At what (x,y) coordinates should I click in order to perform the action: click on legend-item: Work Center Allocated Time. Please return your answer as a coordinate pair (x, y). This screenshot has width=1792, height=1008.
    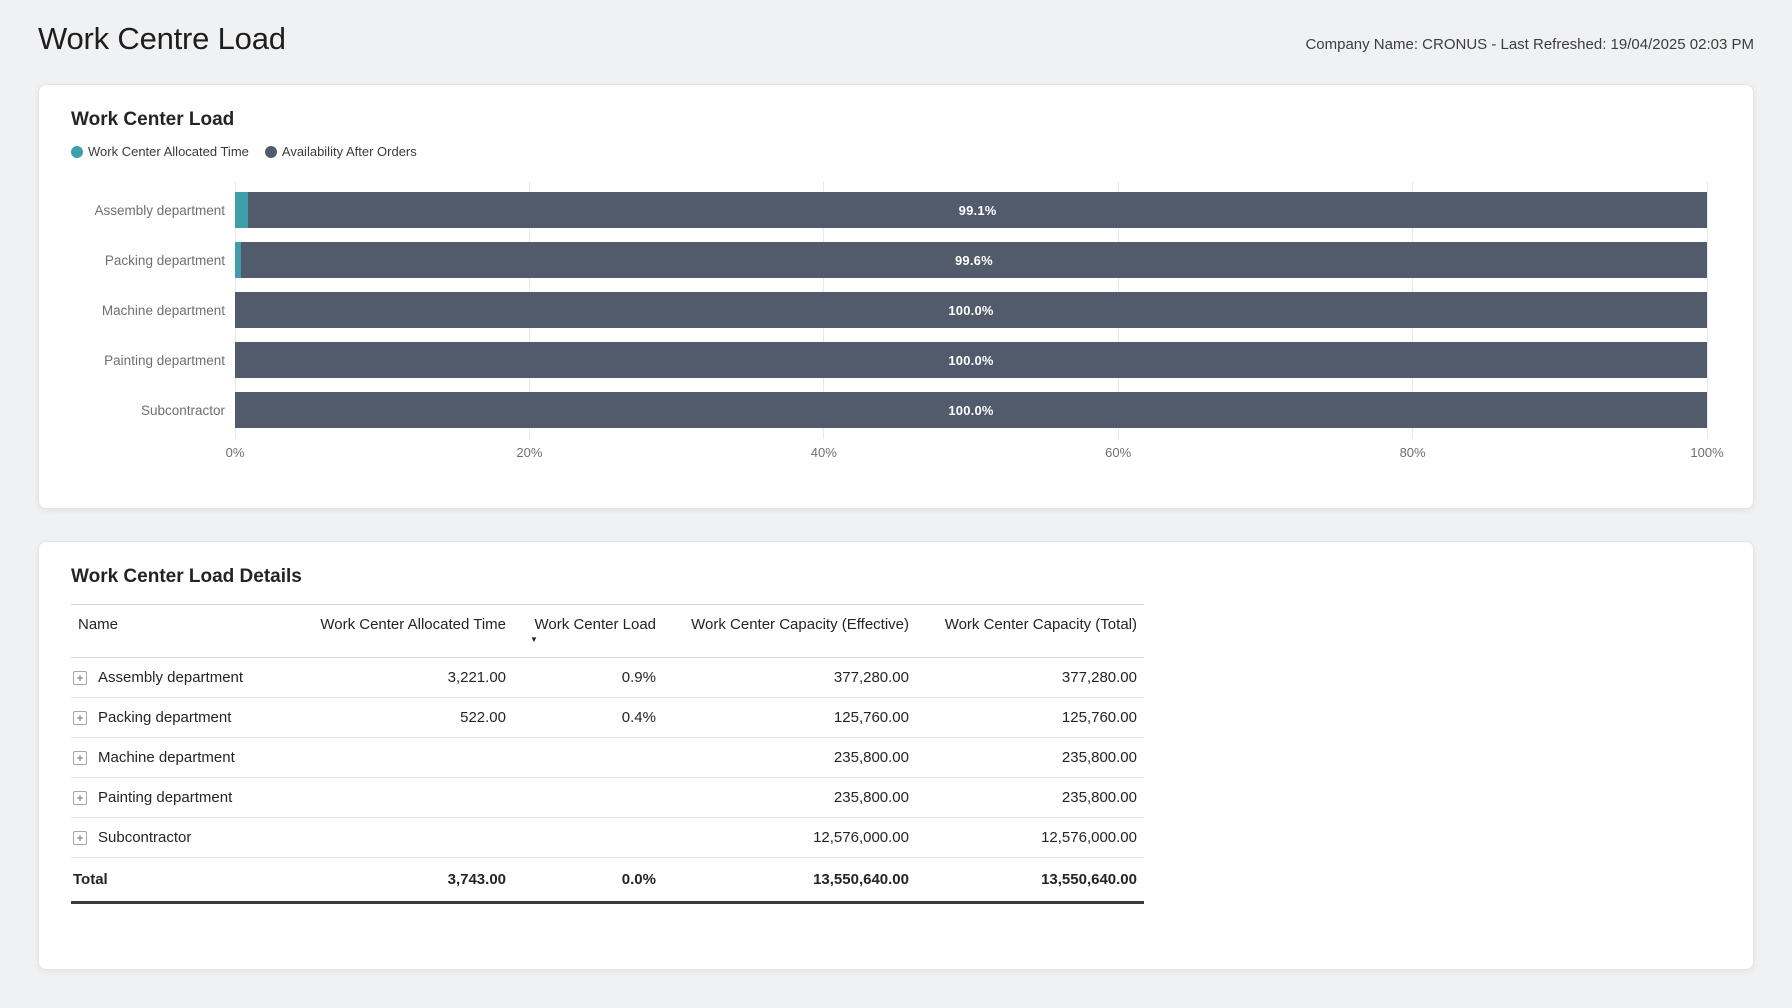
    Looking at the image, I should click on (160, 151).